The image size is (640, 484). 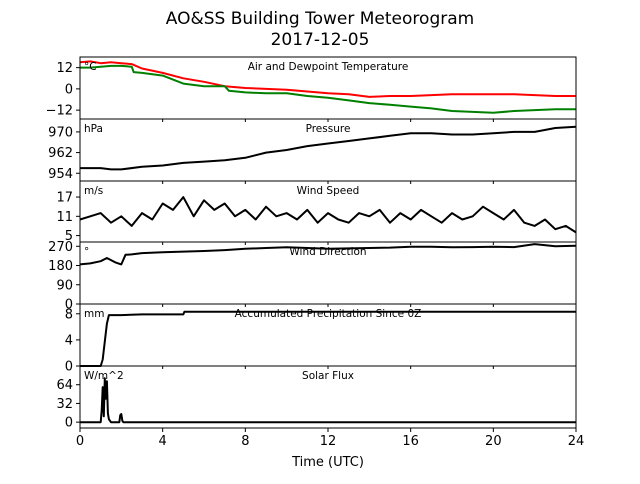 I want to click on temperature-ytick-label: −12, so click(x=59, y=111).